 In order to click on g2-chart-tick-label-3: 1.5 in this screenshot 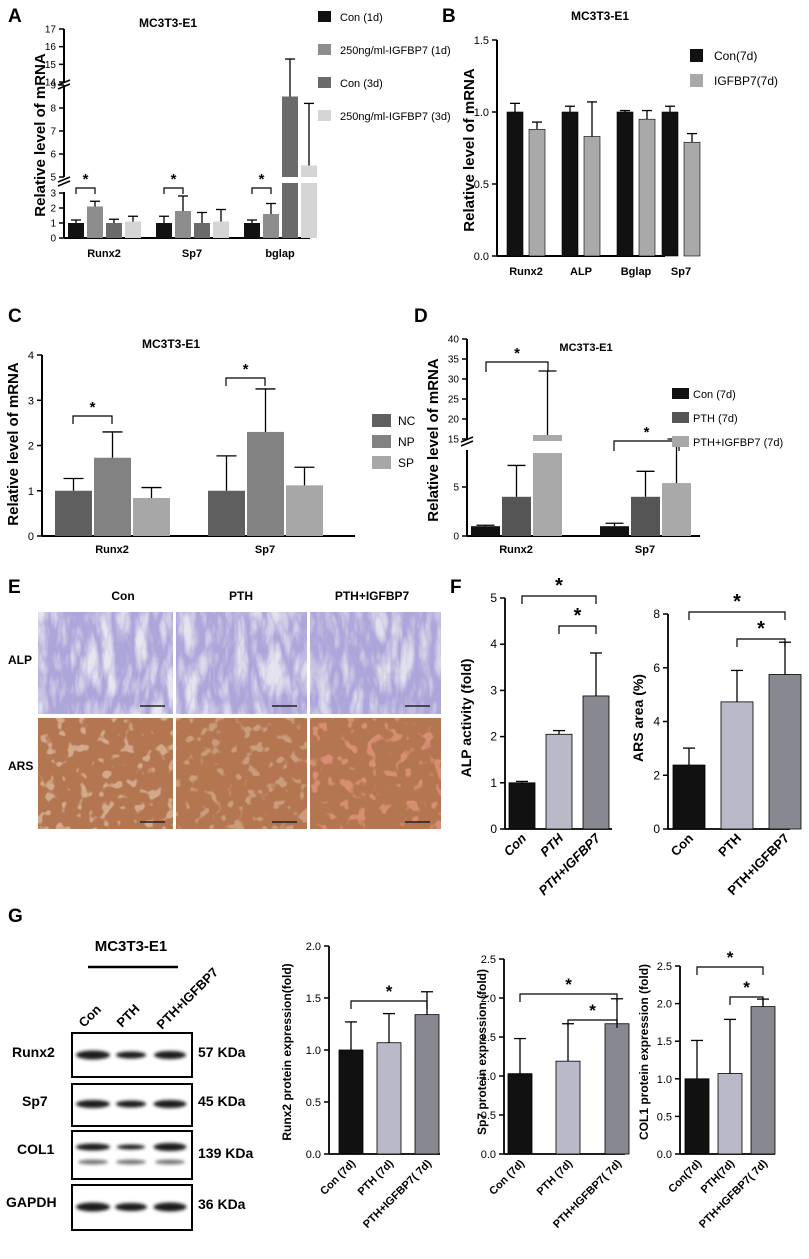, I will do `click(488, 1038)`.